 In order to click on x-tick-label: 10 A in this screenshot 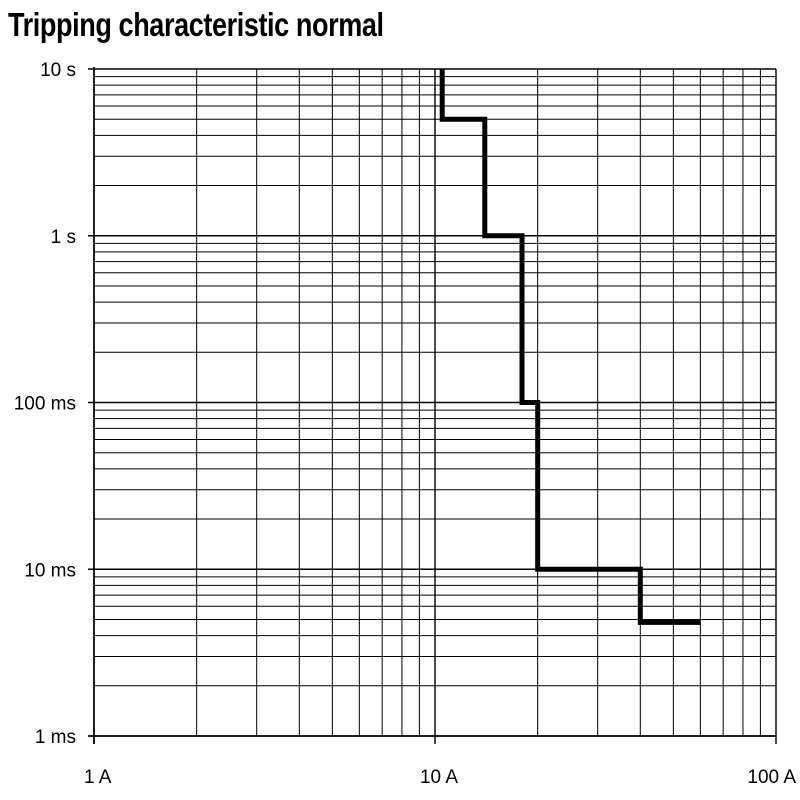, I will do `click(439, 777)`.